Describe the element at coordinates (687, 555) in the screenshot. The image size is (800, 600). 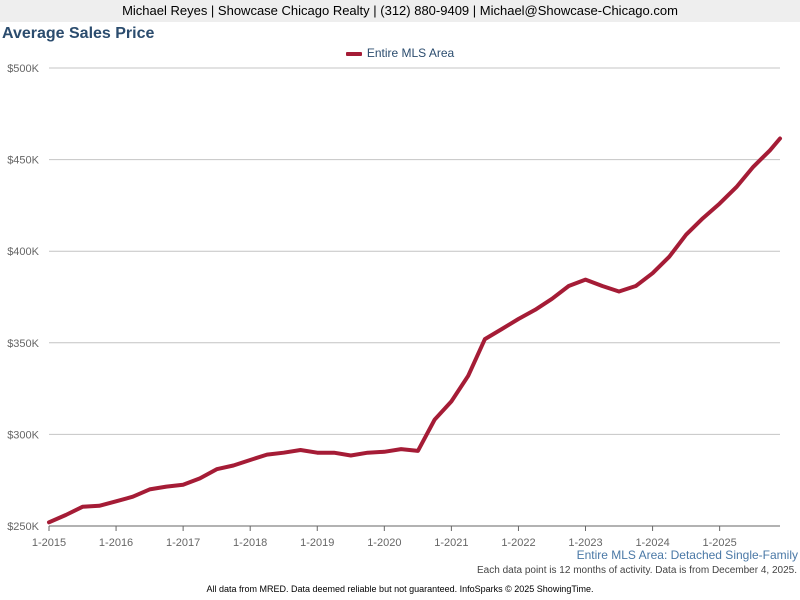
I see `area-label: Entire MLS Area: Detached Single-Family` at that location.